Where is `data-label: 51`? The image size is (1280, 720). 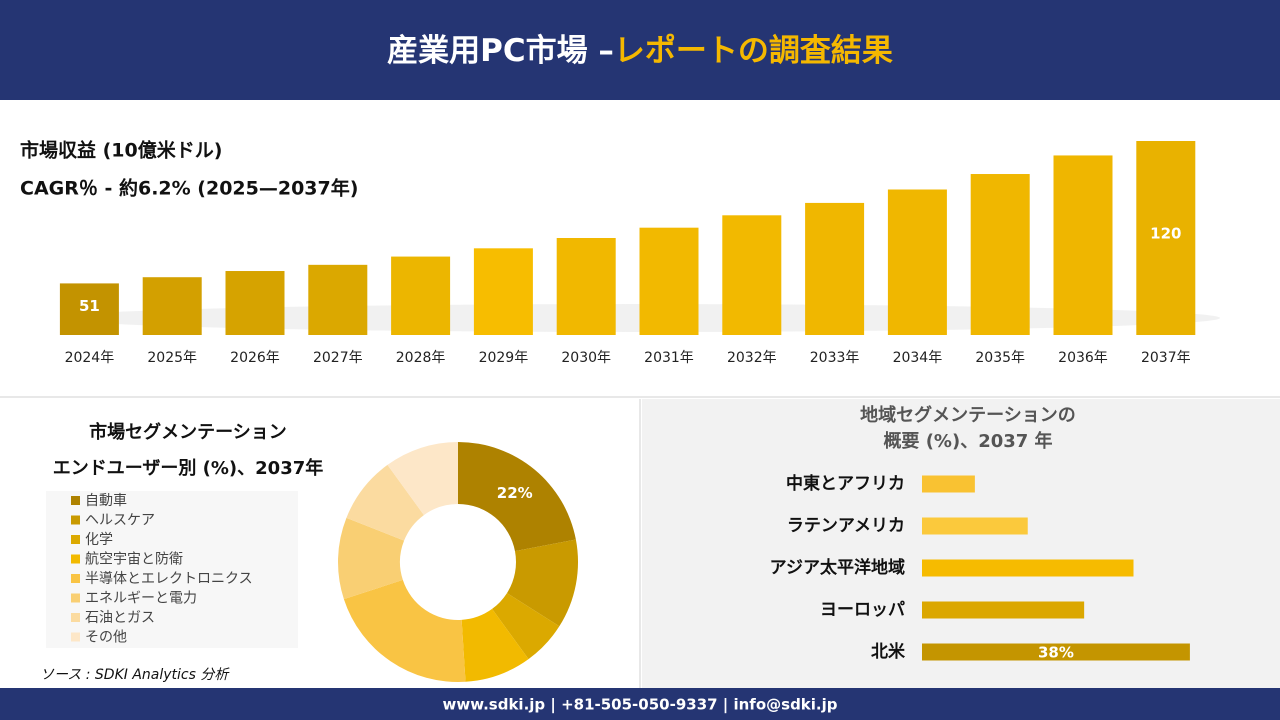
data-label: 51 is located at coordinates (89, 306).